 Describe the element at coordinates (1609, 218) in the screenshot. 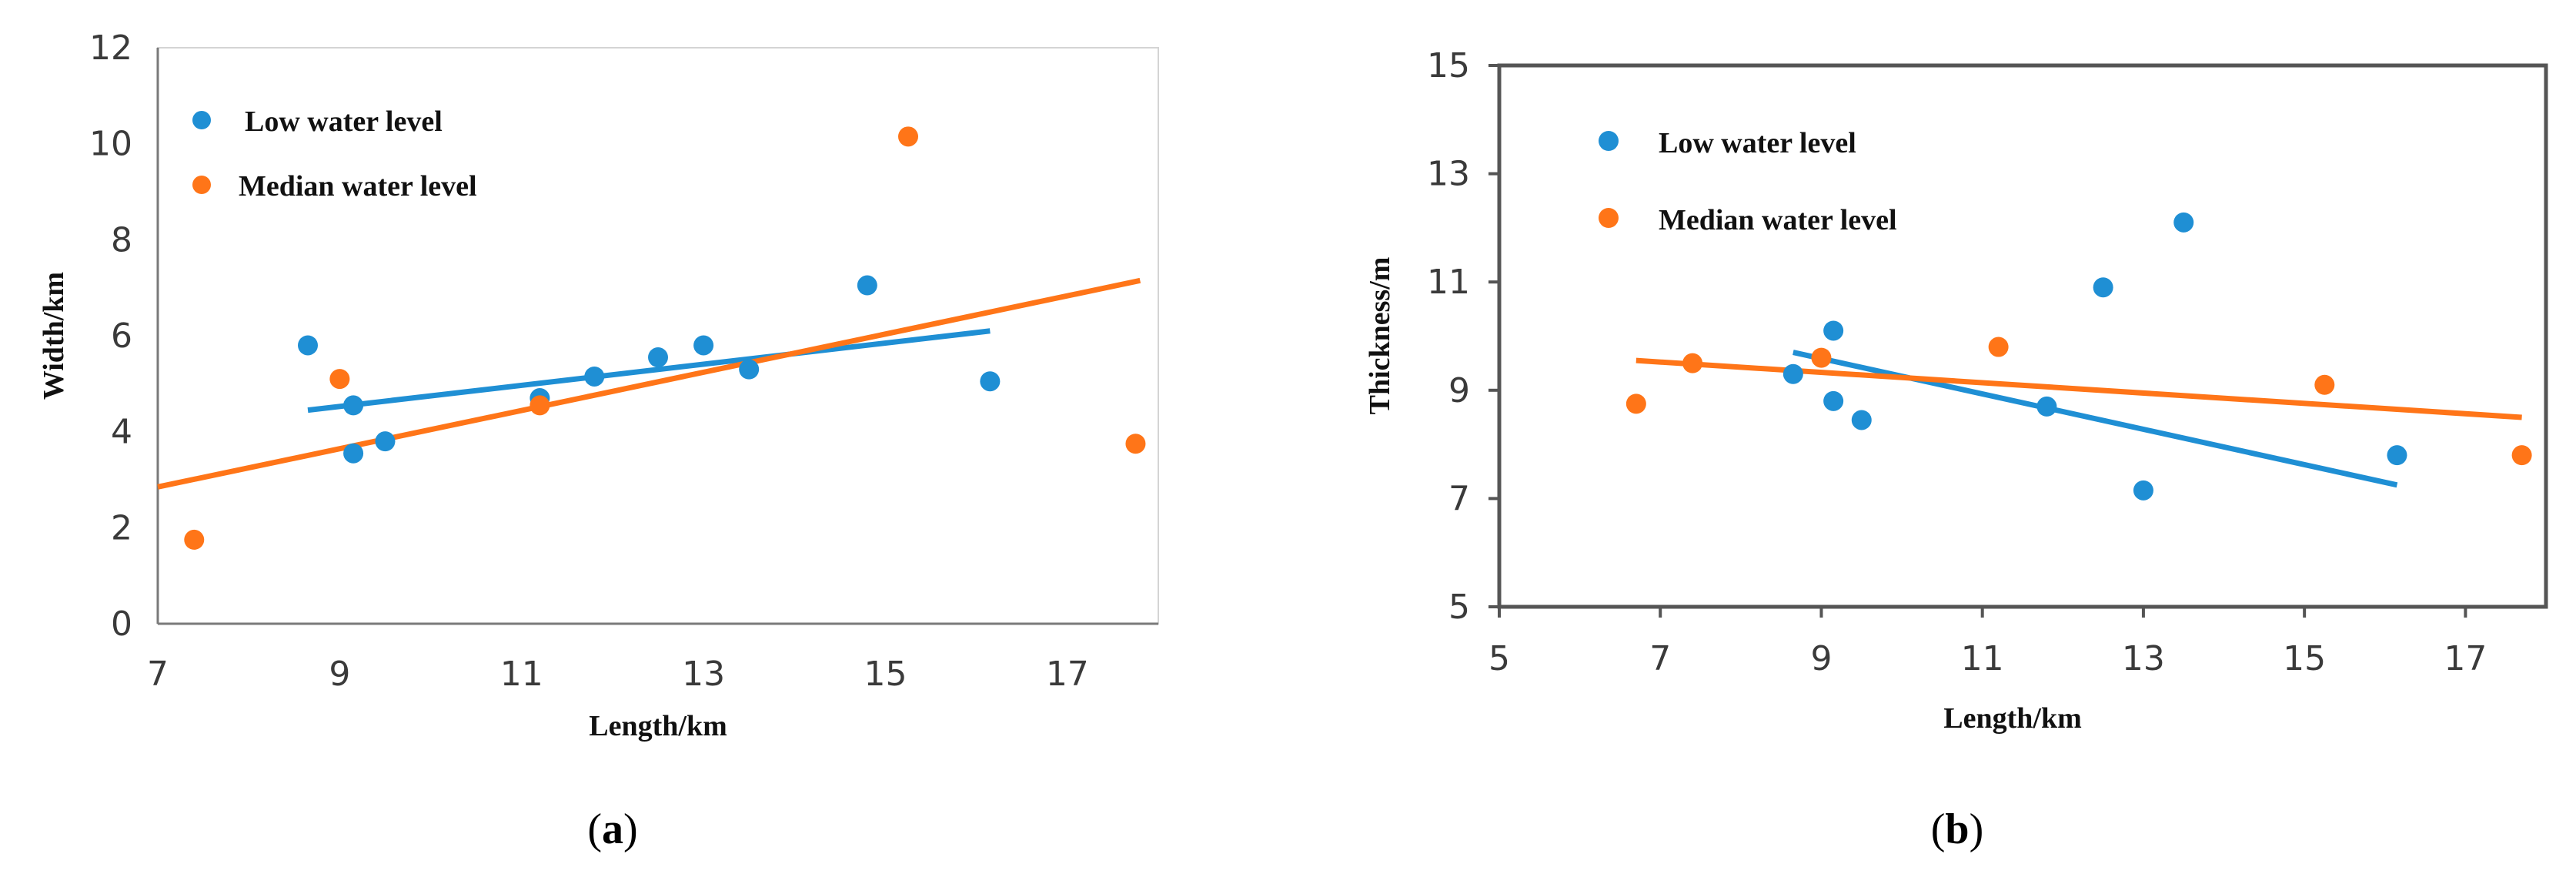

I see `chart-b-legend-median-marker` at that location.